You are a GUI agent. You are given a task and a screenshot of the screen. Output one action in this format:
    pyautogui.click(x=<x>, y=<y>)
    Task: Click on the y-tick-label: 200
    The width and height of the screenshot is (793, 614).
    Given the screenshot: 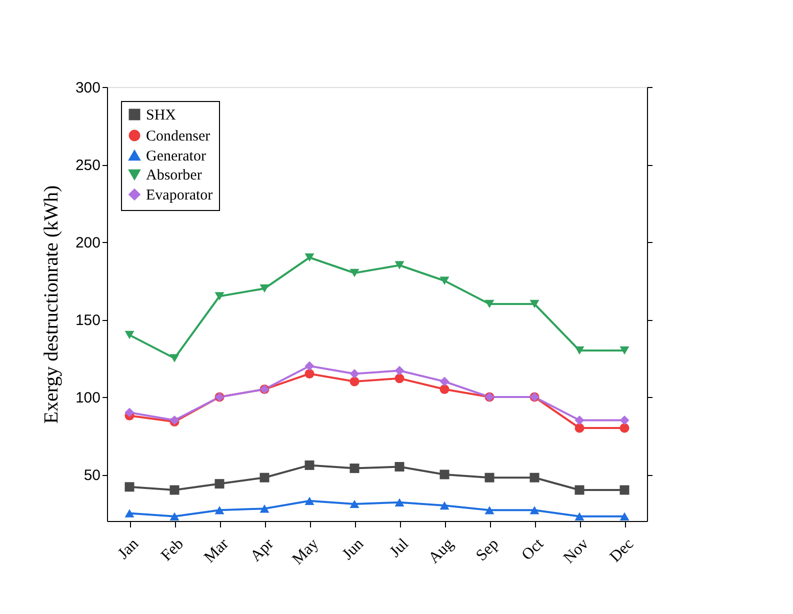 What is the action you would take?
    pyautogui.click(x=87, y=243)
    